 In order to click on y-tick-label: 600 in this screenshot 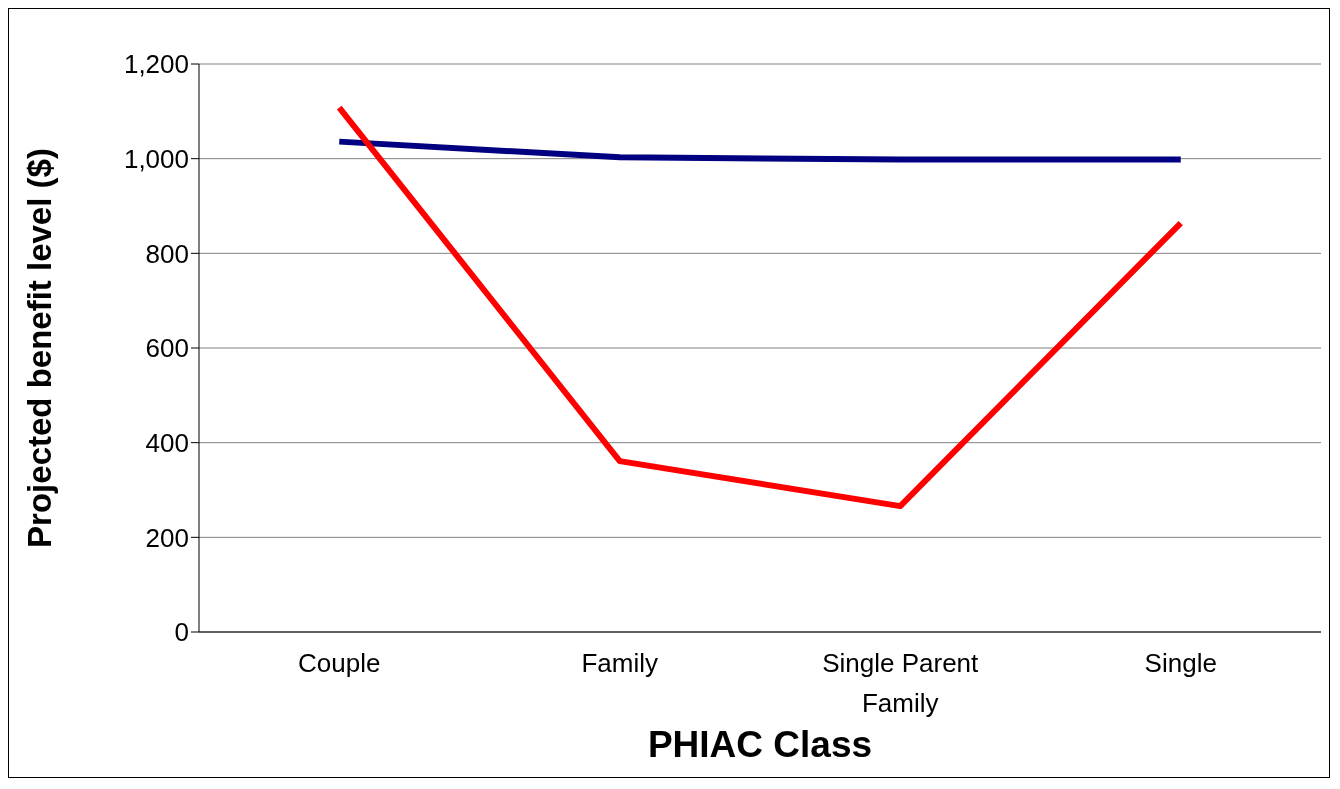, I will do `click(167, 348)`.